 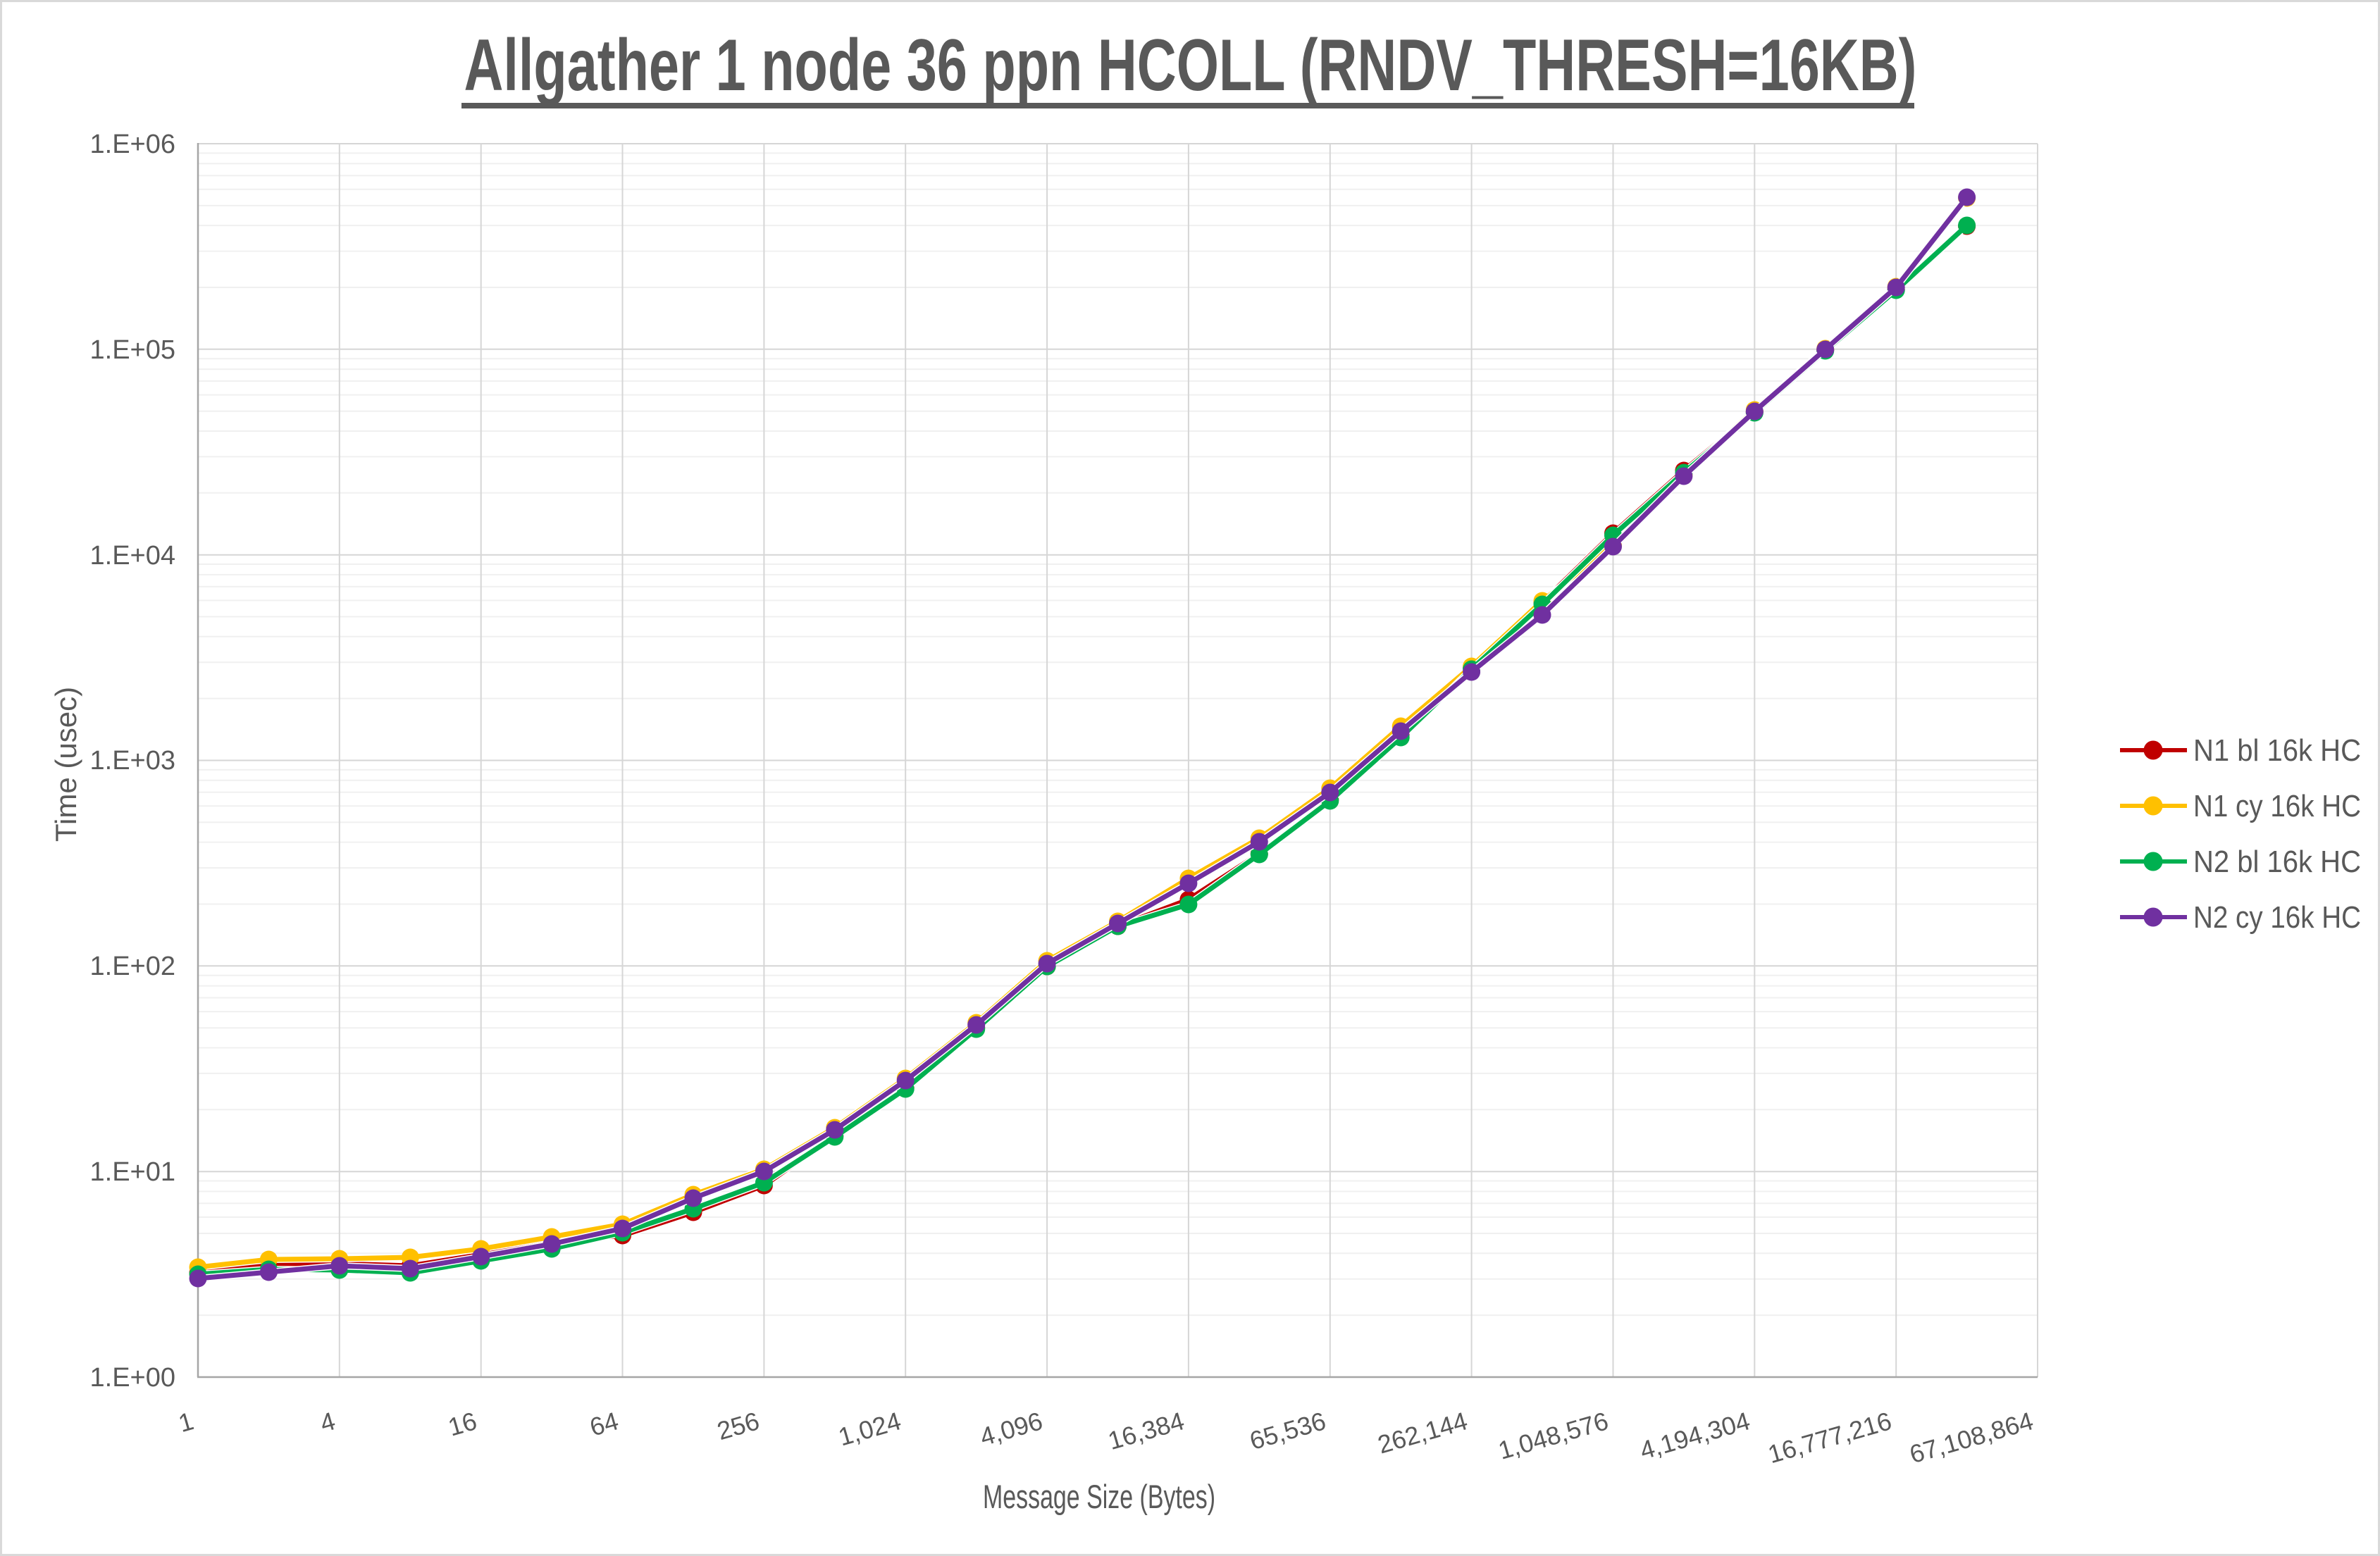 What do you see at coordinates (1099, 1496) in the screenshot?
I see `svg-text: Message Size (Bytes)` at bounding box center [1099, 1496].